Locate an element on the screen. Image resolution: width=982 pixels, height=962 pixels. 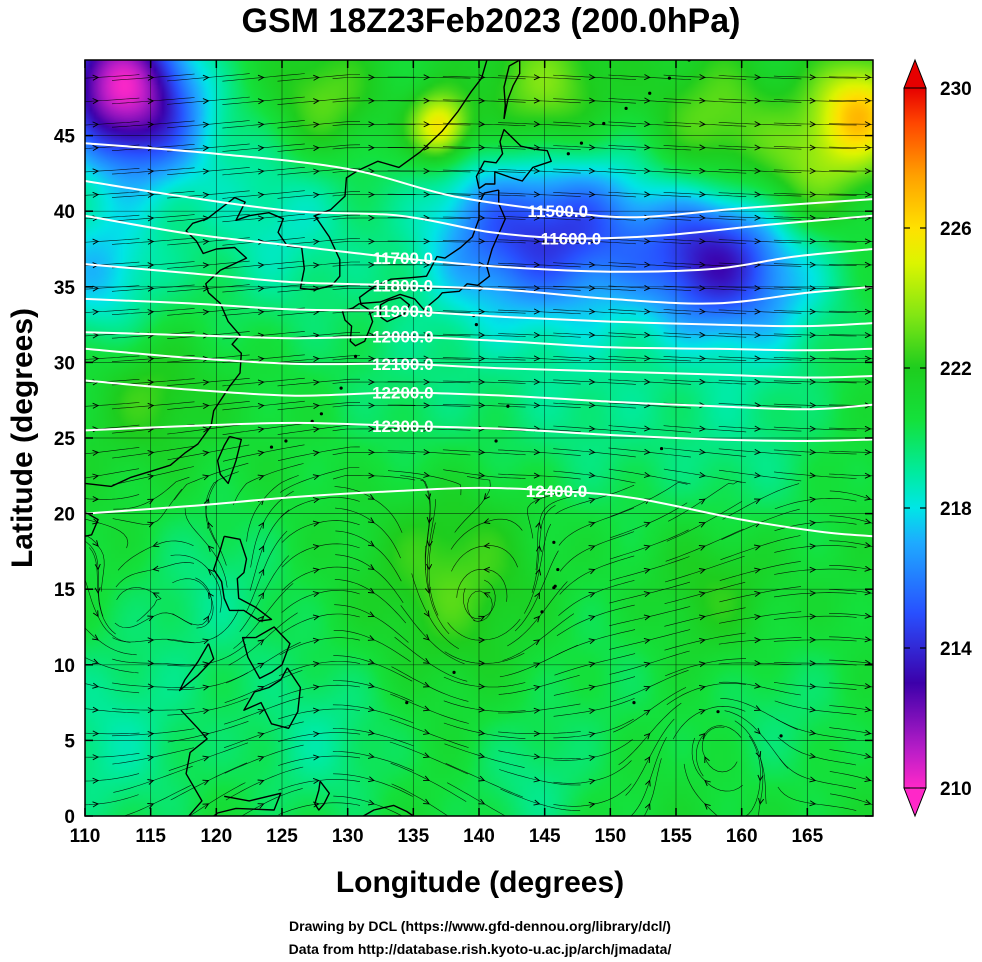
colorbar: 210 214 218 222 226 230 is located at coordinates (937, 438).